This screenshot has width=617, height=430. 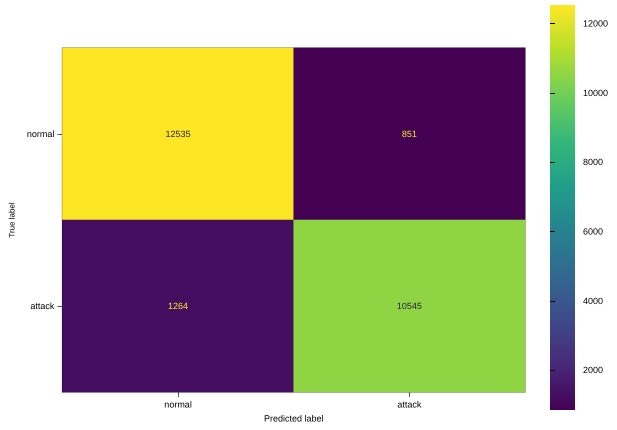 What do you see at coordinates (593, 162) in the screenshot?
I see `color-bar-label: 8000` at bounding box center [593, 162].